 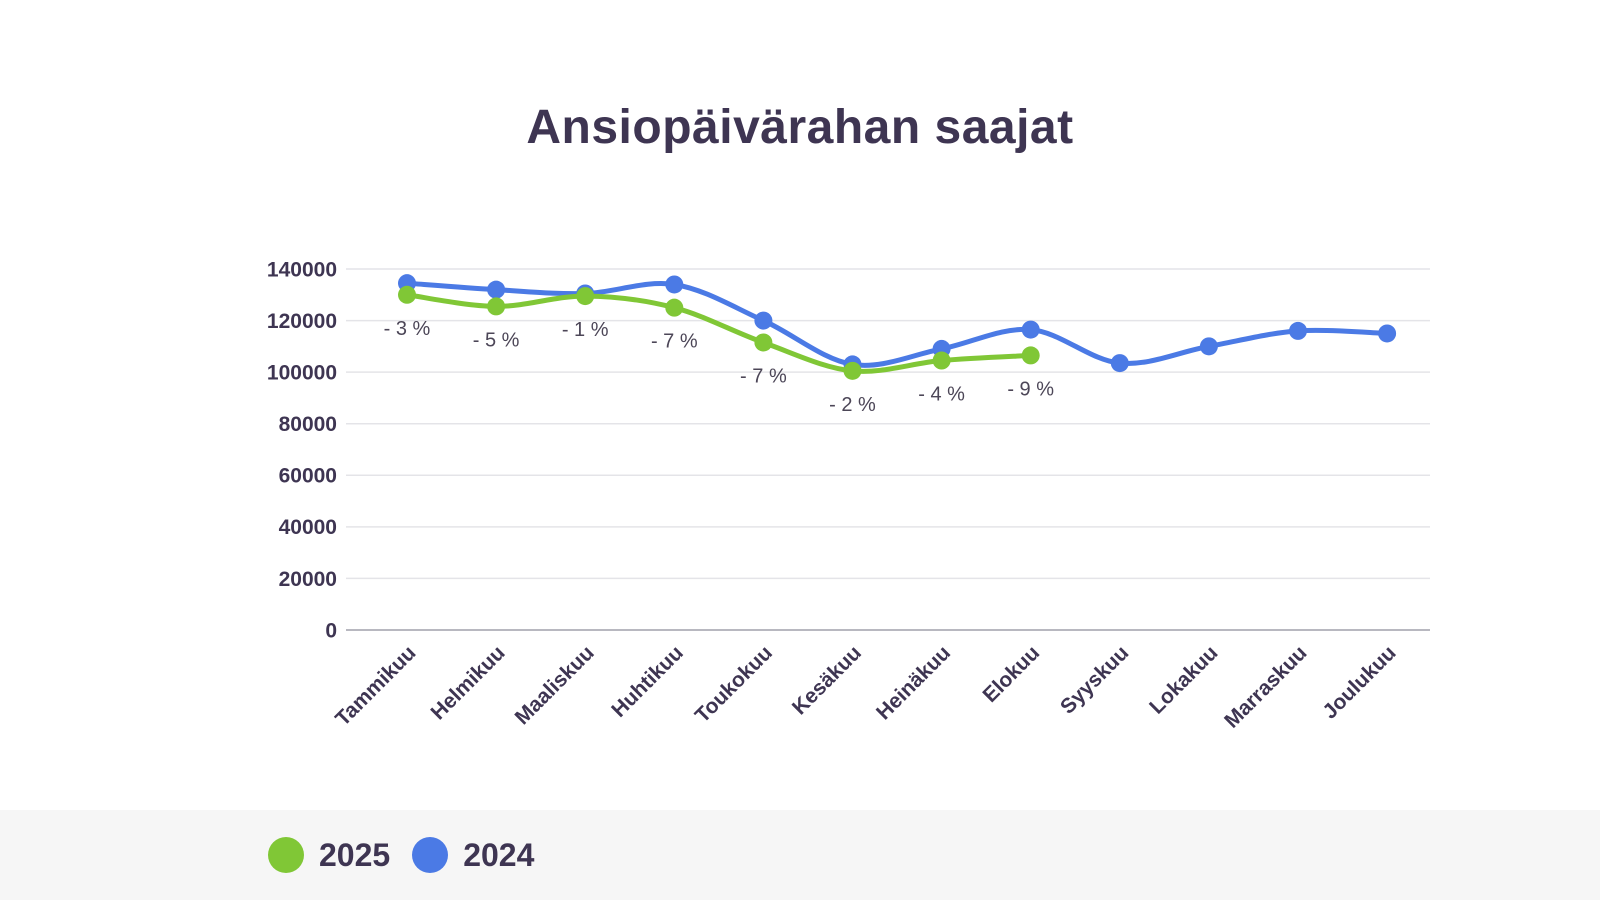 I want to click on y-axis-tick-20000: 20000, so click(x=308, y=579).